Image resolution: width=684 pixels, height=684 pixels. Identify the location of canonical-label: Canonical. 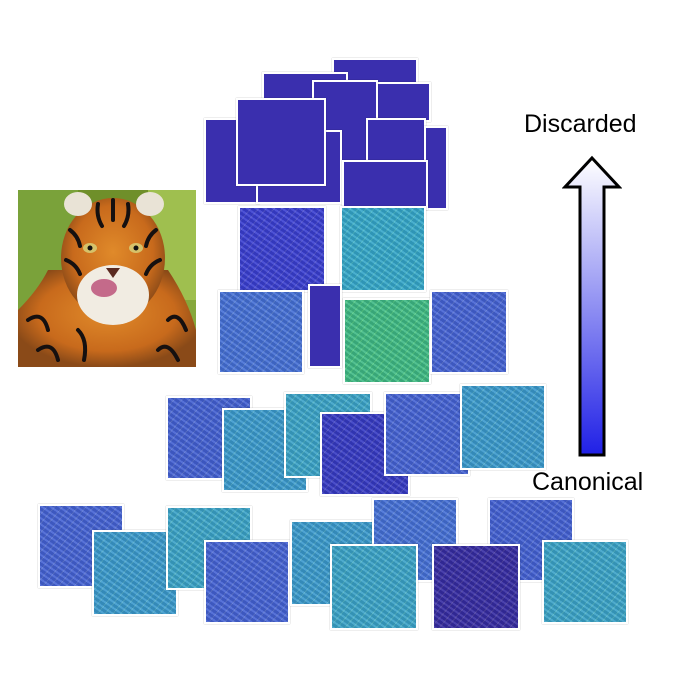
(588, 482).